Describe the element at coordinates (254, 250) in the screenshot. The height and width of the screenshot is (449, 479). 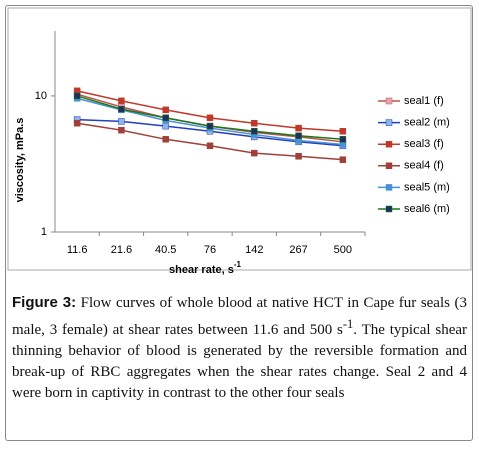
I see `x-tick-label: 142` at that location.